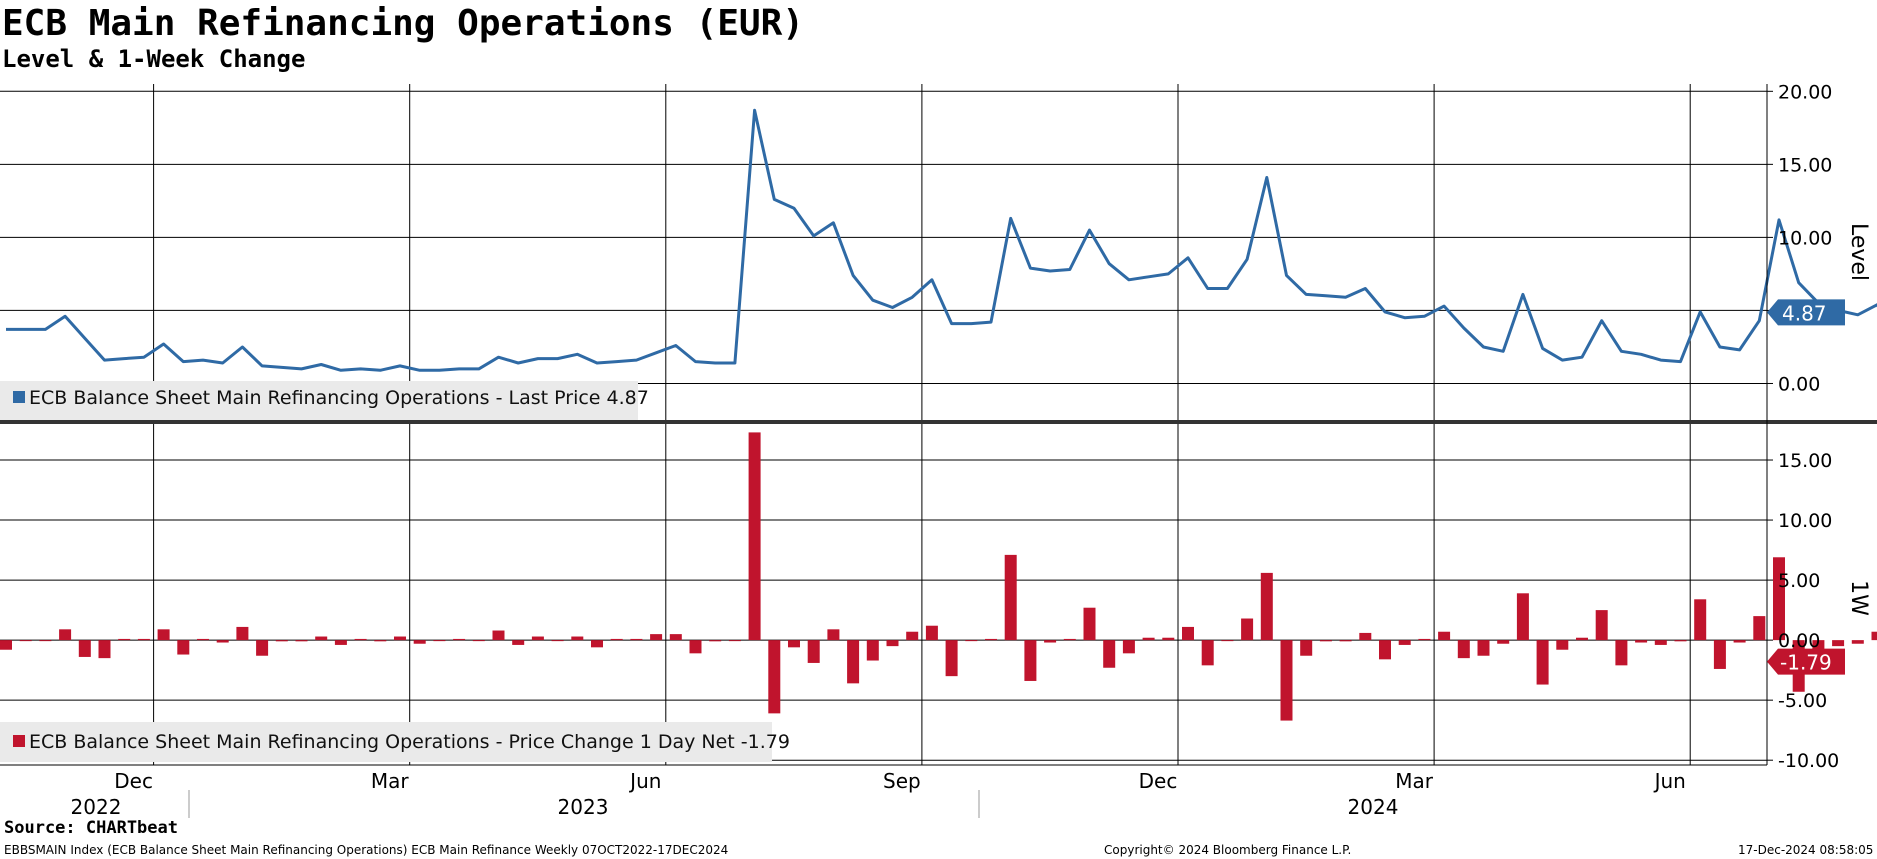 Image resolution: width=1877 pixels, height=859 pixels. I want to click on x-year-label: 2022, so click(96, 807).